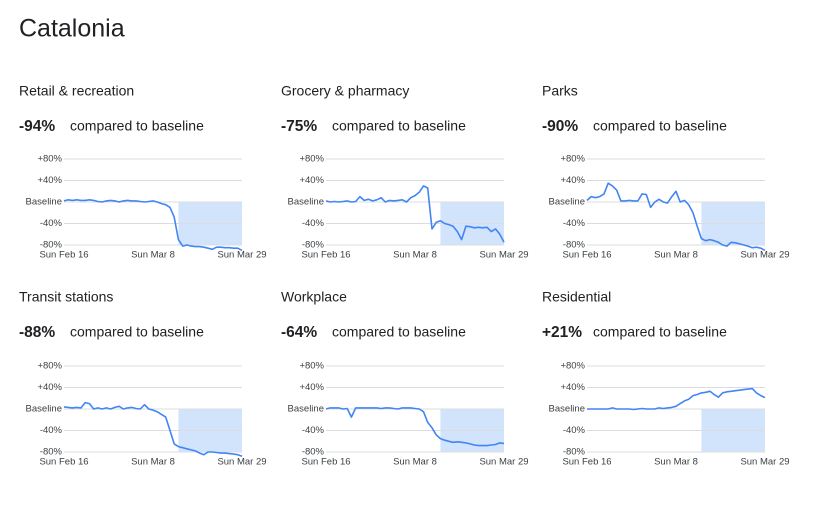  I want to click on summary-value: -94%, so click(37, 126).